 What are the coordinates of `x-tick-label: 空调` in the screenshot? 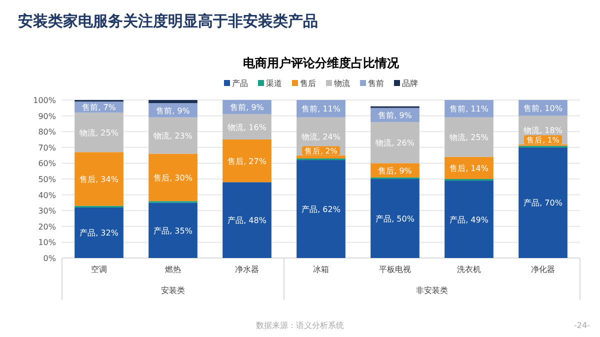 It's located at (99, 269).